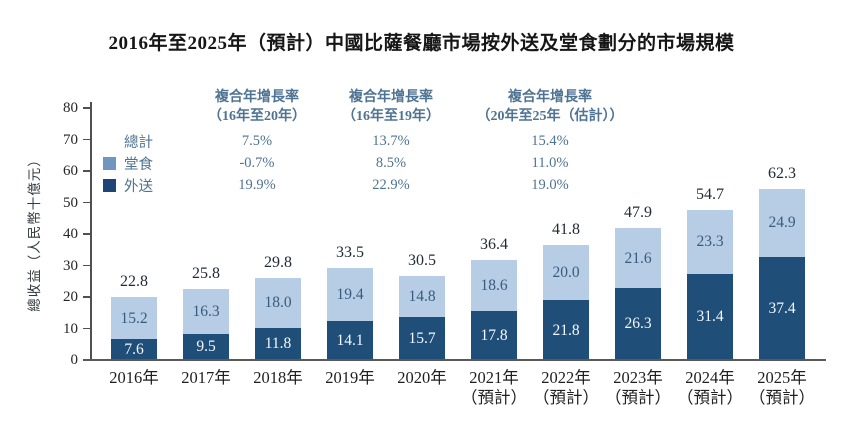 The image size is (843, 445). I want to click on bar-value-dine-in: 14.8, so click(422, 296).